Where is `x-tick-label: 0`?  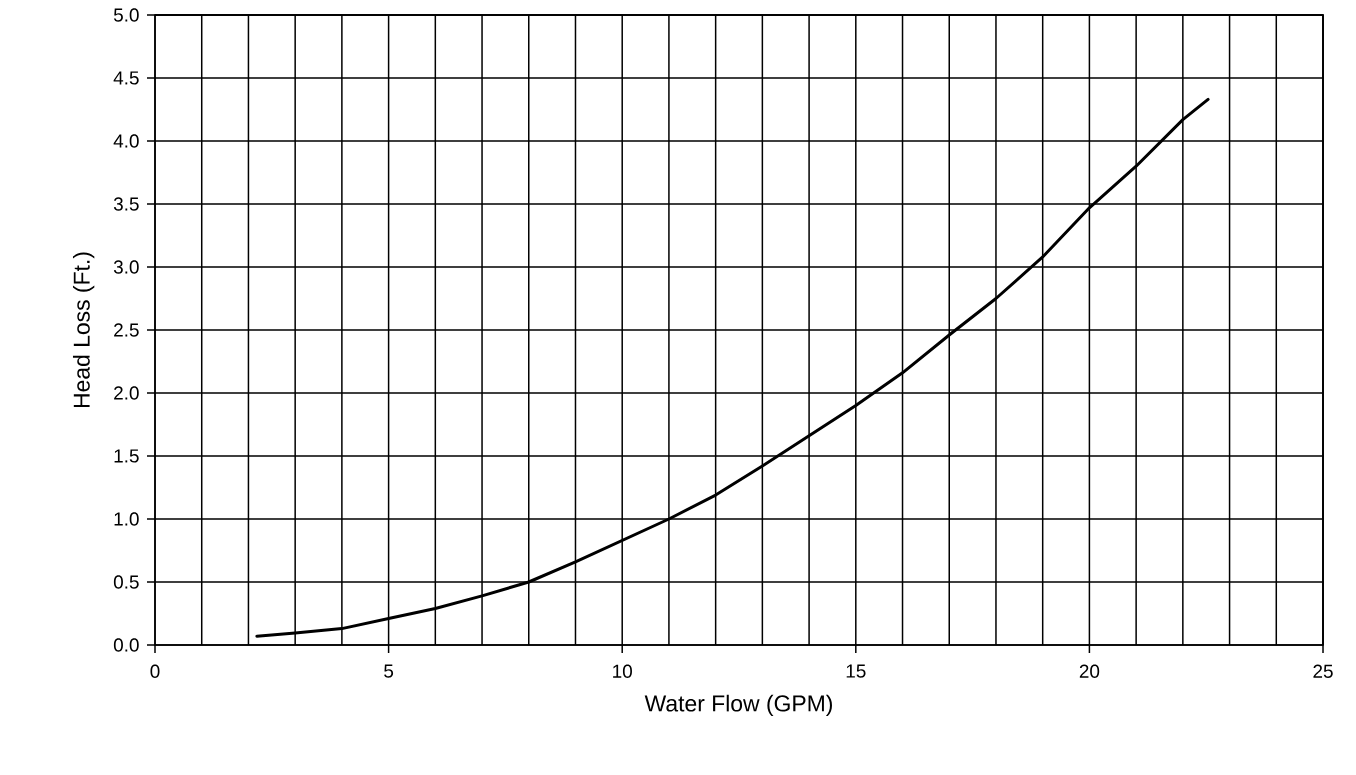
x-tick-label: 0 is located at coordinates (155, 671).